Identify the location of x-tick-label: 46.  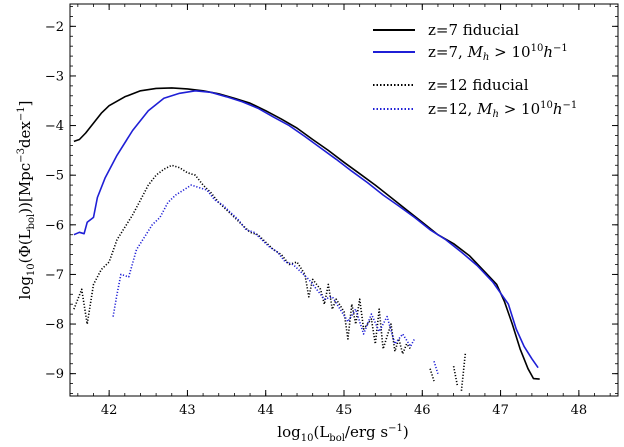
(422, 410).